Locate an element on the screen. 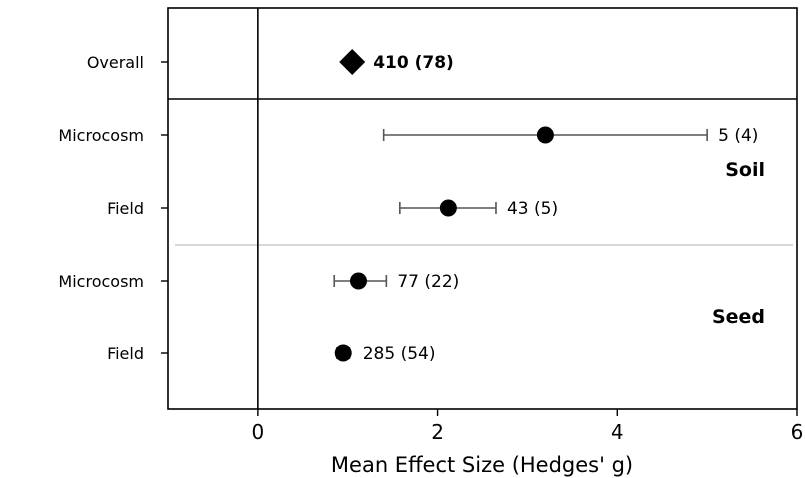 The image size is (805, 478). sample-size-annotation: 77 (22) is located at coordinates (428, 282).